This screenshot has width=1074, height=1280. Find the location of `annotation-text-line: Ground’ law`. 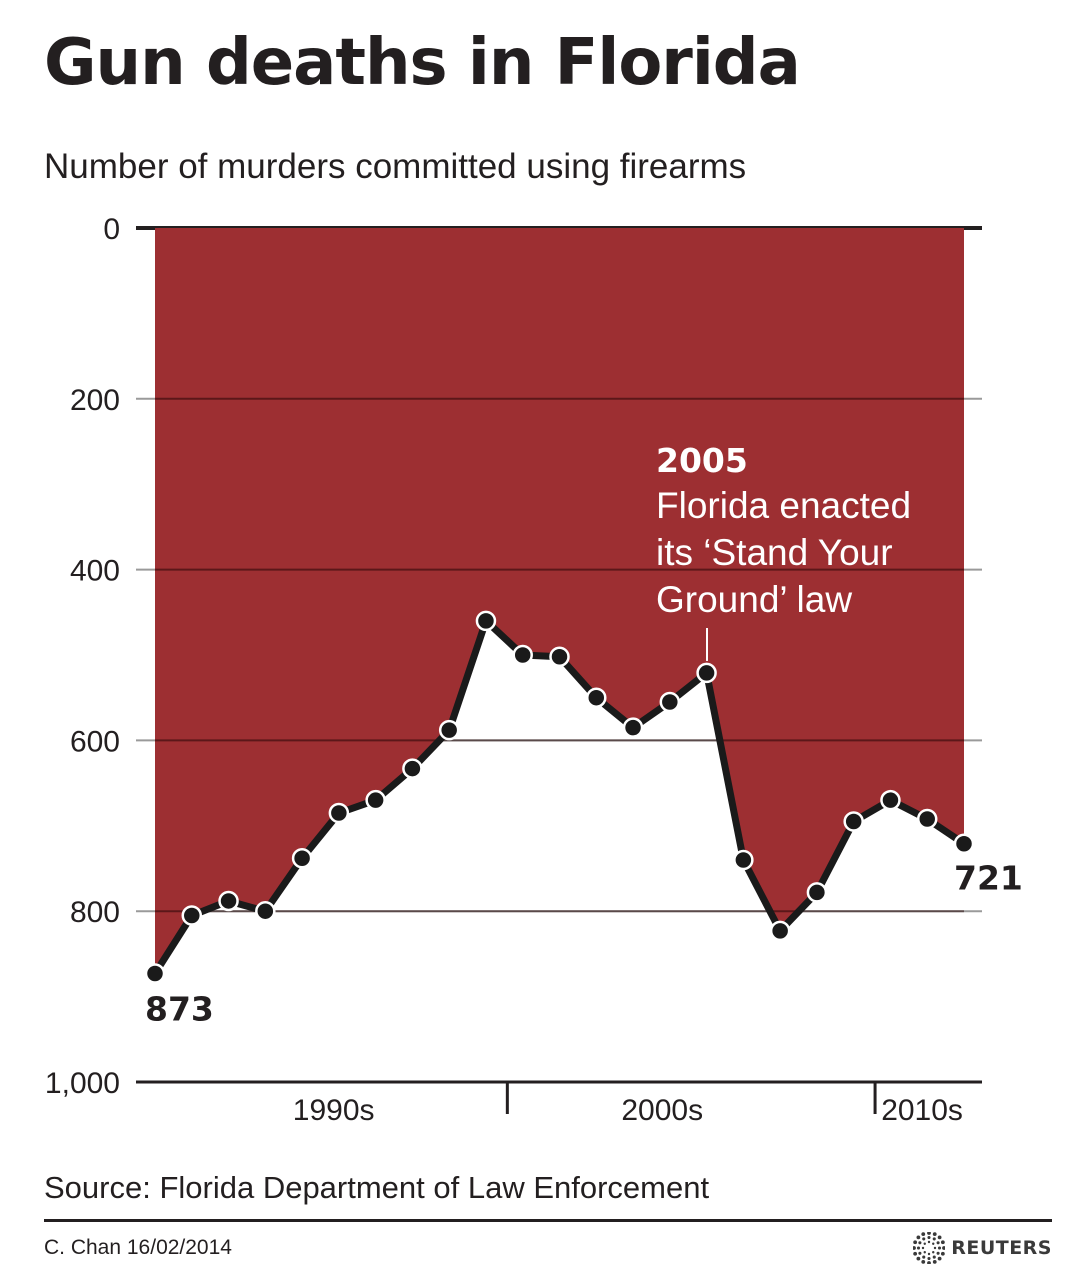

annotation-text-line: Ground’ law is located at coordinates (754, 599).